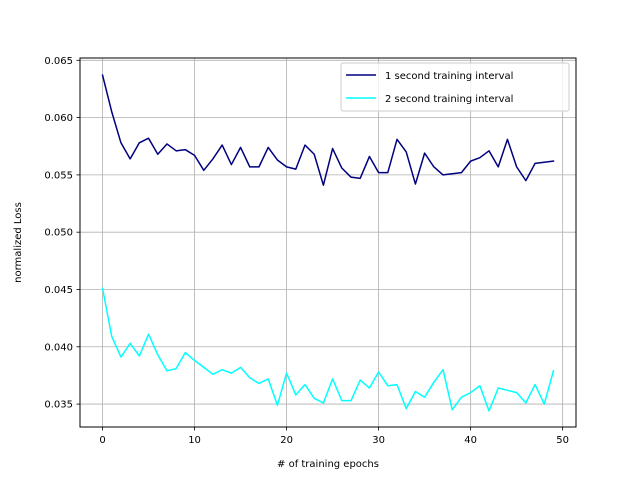 The image size is (640, 480). I want to click on legend-label-series-1: 1 second training interval, so click(449, 76).